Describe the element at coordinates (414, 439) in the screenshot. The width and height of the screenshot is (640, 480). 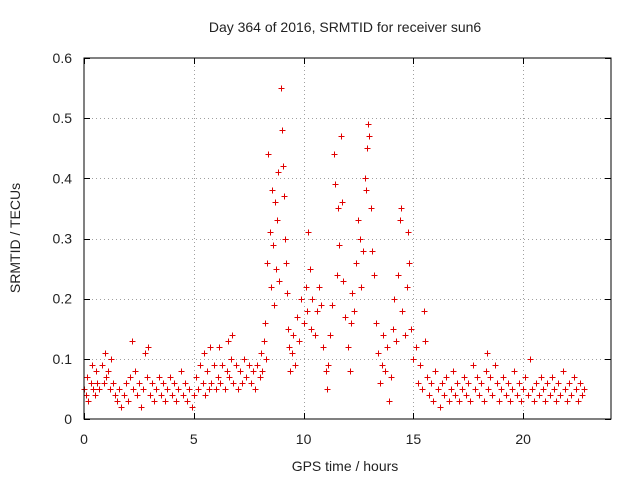
I see `x-tick-label: 15` at that location.